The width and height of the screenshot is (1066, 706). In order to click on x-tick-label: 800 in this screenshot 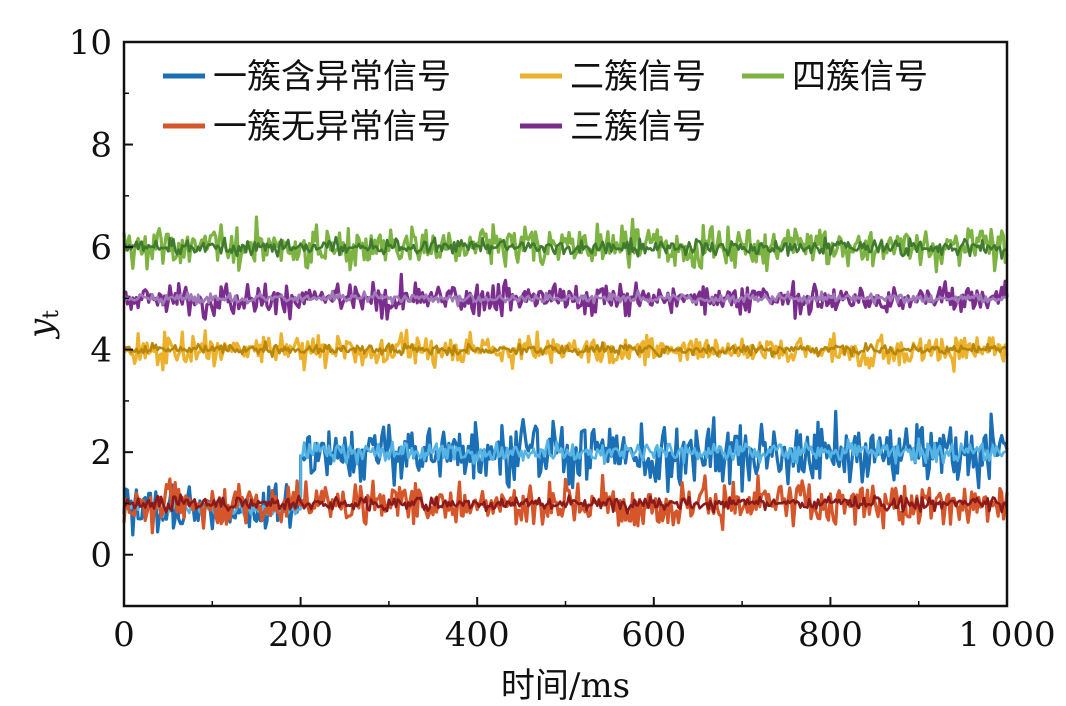, I will do `click(830, 635)`.